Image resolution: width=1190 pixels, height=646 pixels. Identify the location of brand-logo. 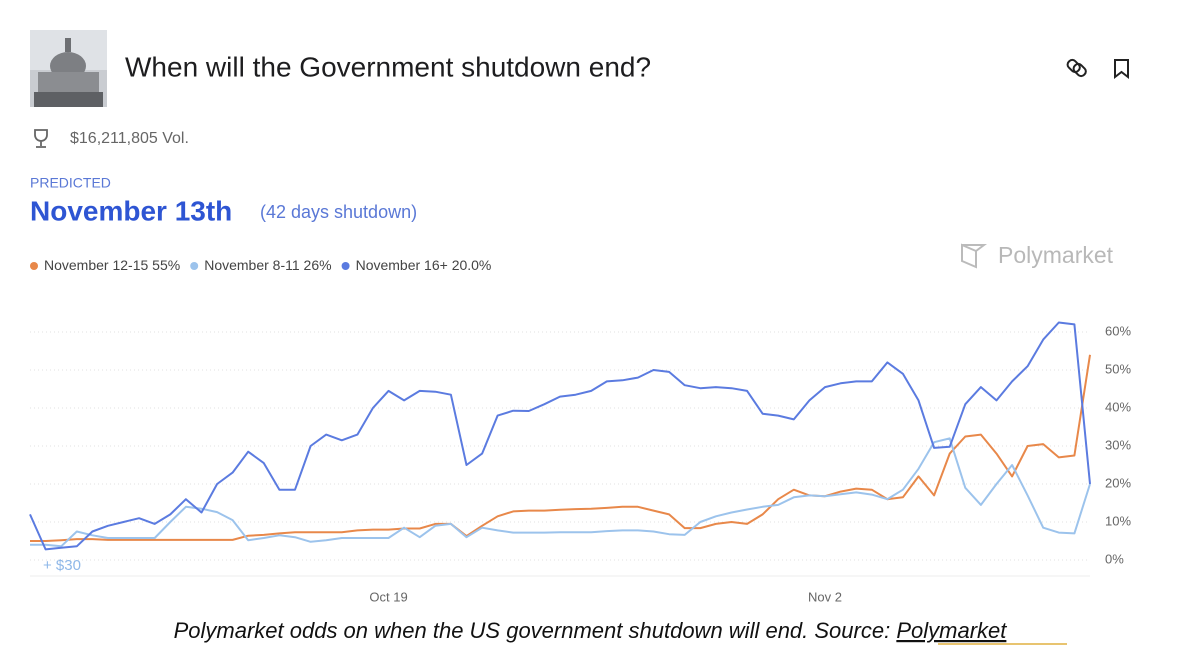
(974, 256).